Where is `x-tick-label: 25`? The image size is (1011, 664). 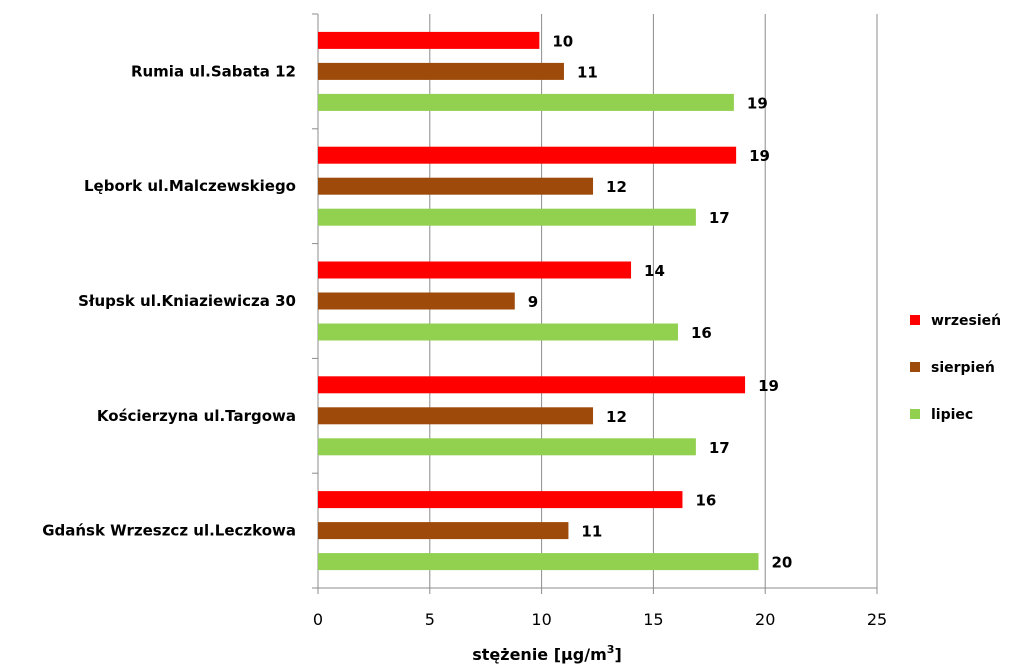
x-tick-label: 25 is located at coordinates (877, 619).